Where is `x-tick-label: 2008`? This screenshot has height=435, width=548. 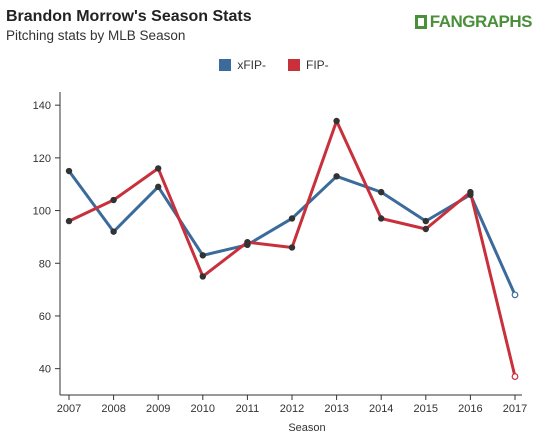
x-tick-label: 2008 is located at coordinates (113, 409).